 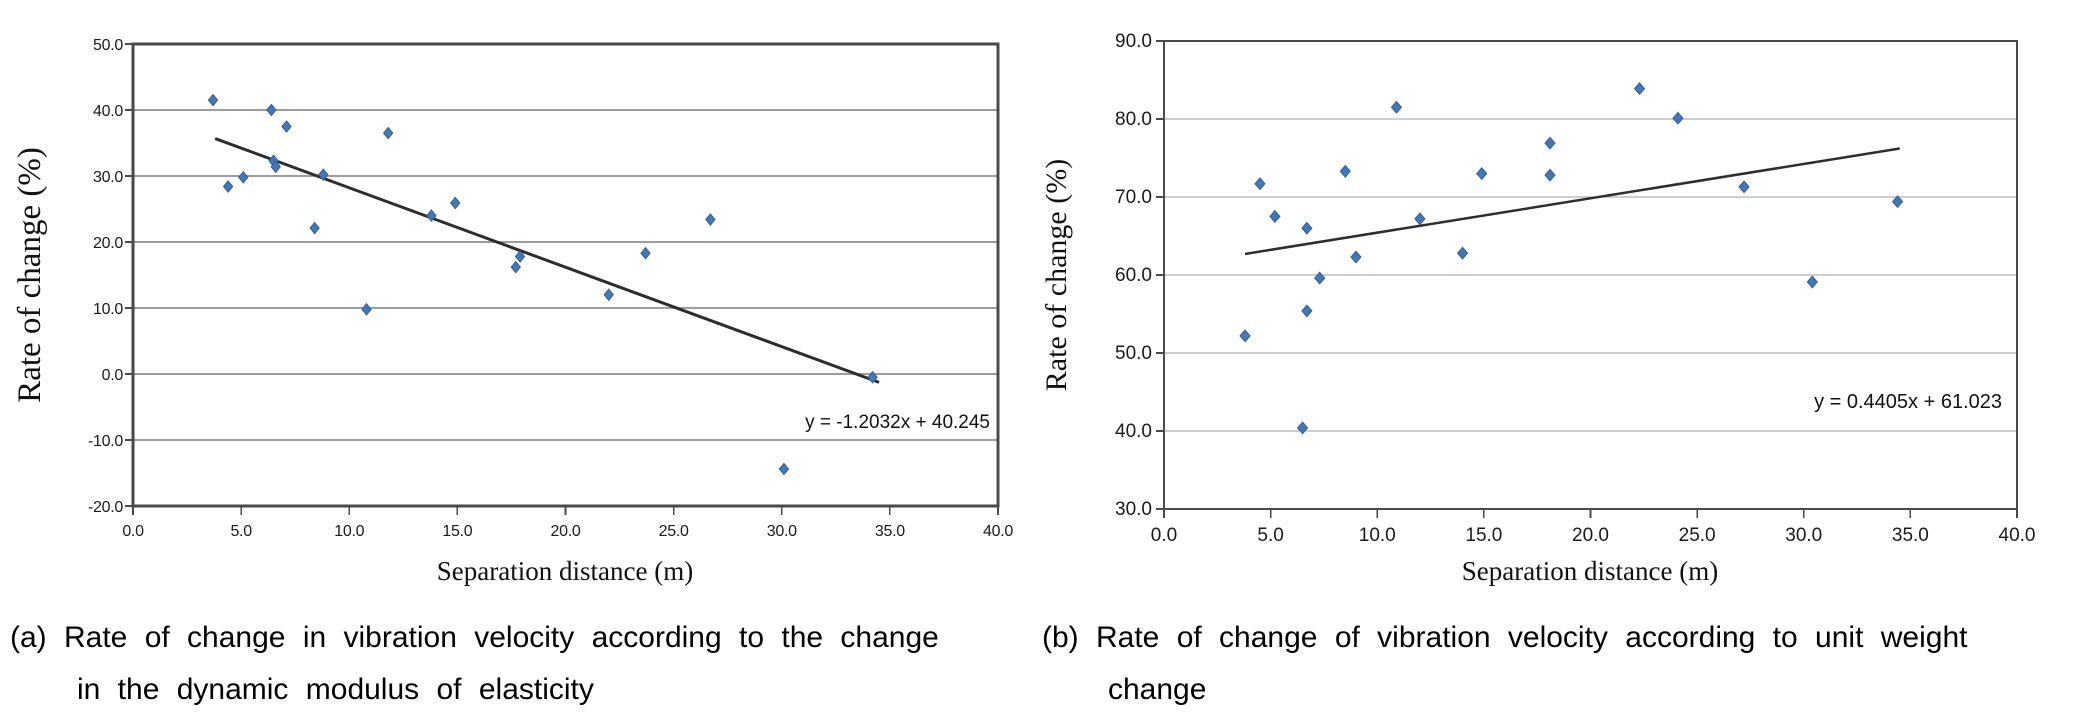 What do you see at coordinates (108, 309) in the screenshot?
I see `y-tick-label: 10.0` at bounding box center [108, 309].